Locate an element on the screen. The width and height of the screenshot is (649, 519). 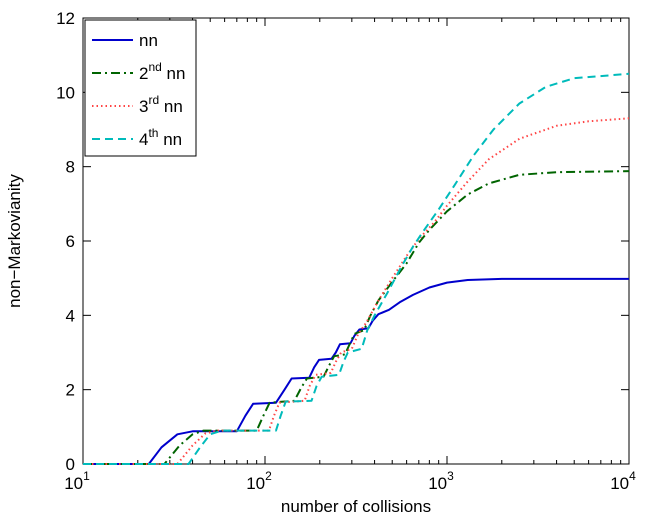
y-tick-label: 10 is located at coordinates (65, 92).